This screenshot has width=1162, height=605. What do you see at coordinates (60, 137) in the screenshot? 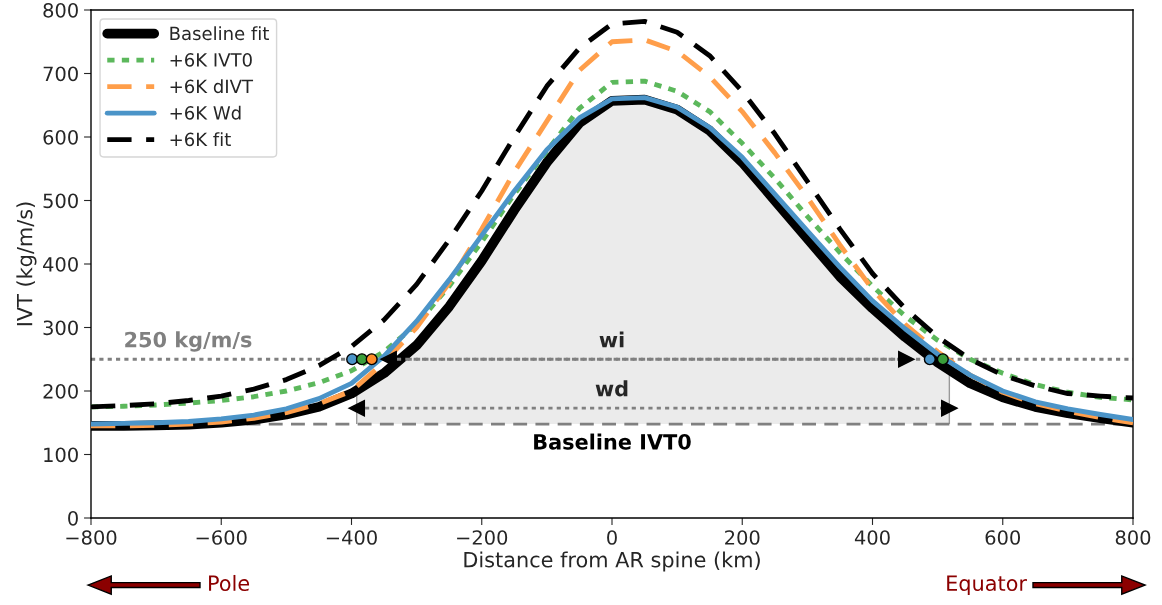
I see `y-tick-label: 600` at bounding box center [60, 137].